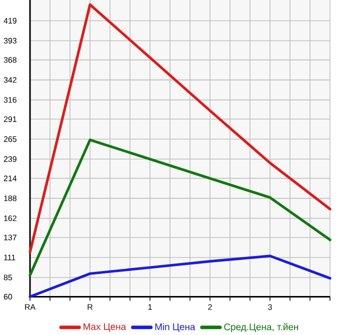  I want to click on legend-label: Max Цена, so click(105, 327).